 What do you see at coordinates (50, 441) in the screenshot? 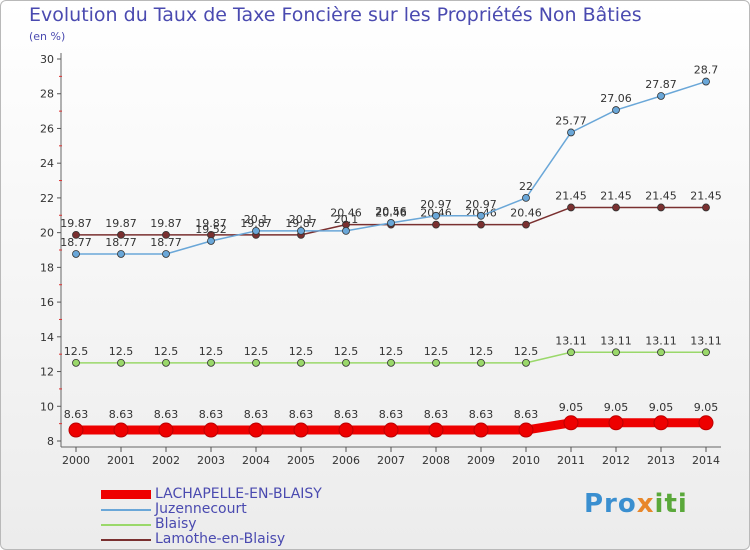
I see `y-tick-label: 8` at bounding box center [50, 441].